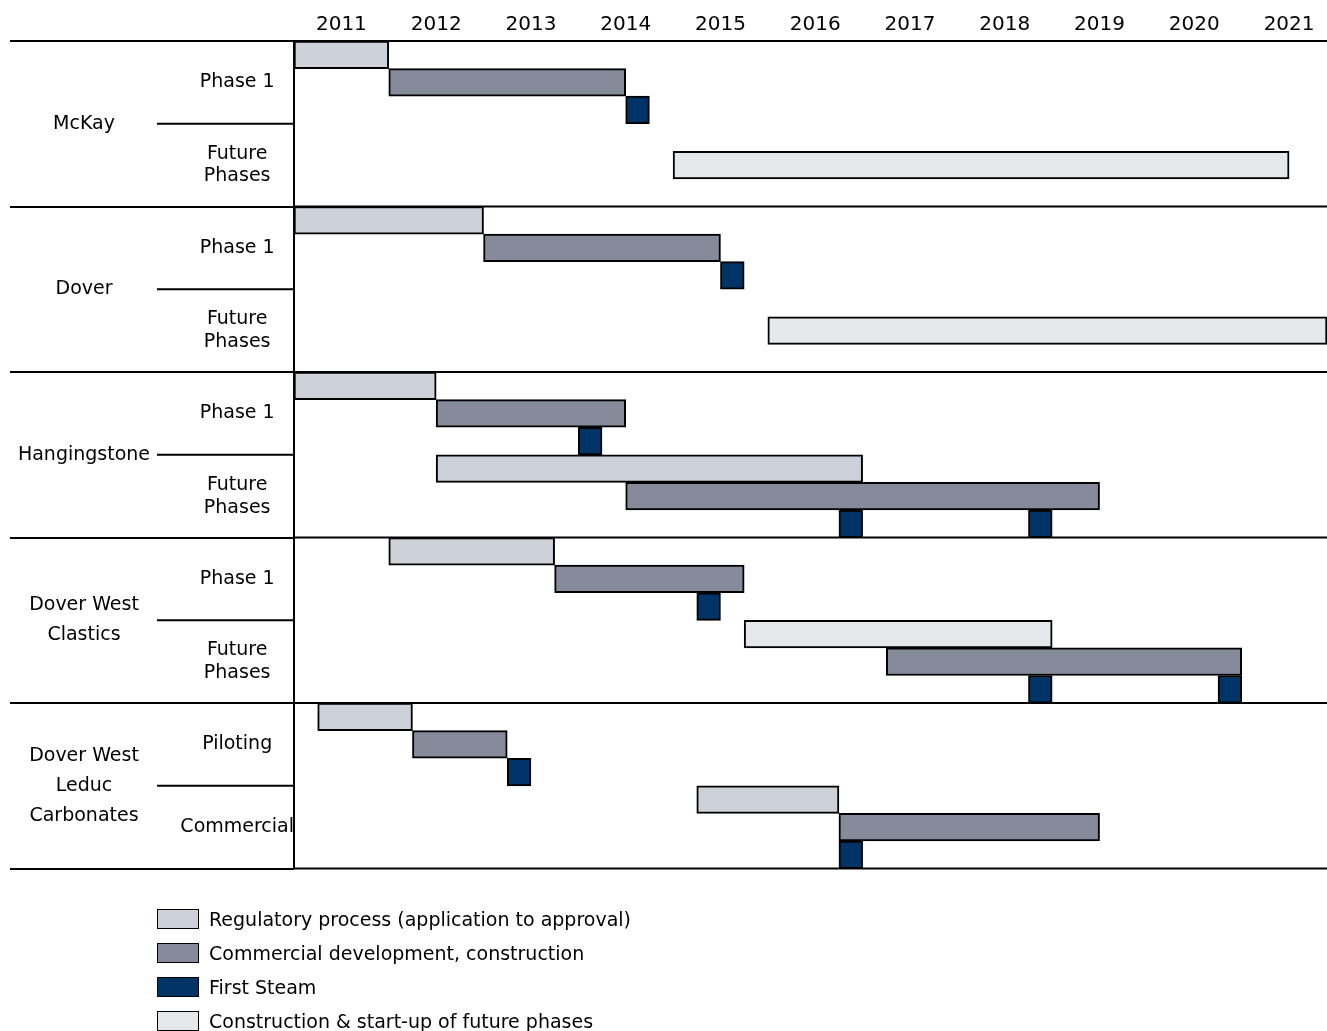 This screenshot has height=1031, width=1327. What do you see at coordinates (237, 742) in the screenshot?
I see `y-tick-label: Piloting` at bounding box center [237, 742].